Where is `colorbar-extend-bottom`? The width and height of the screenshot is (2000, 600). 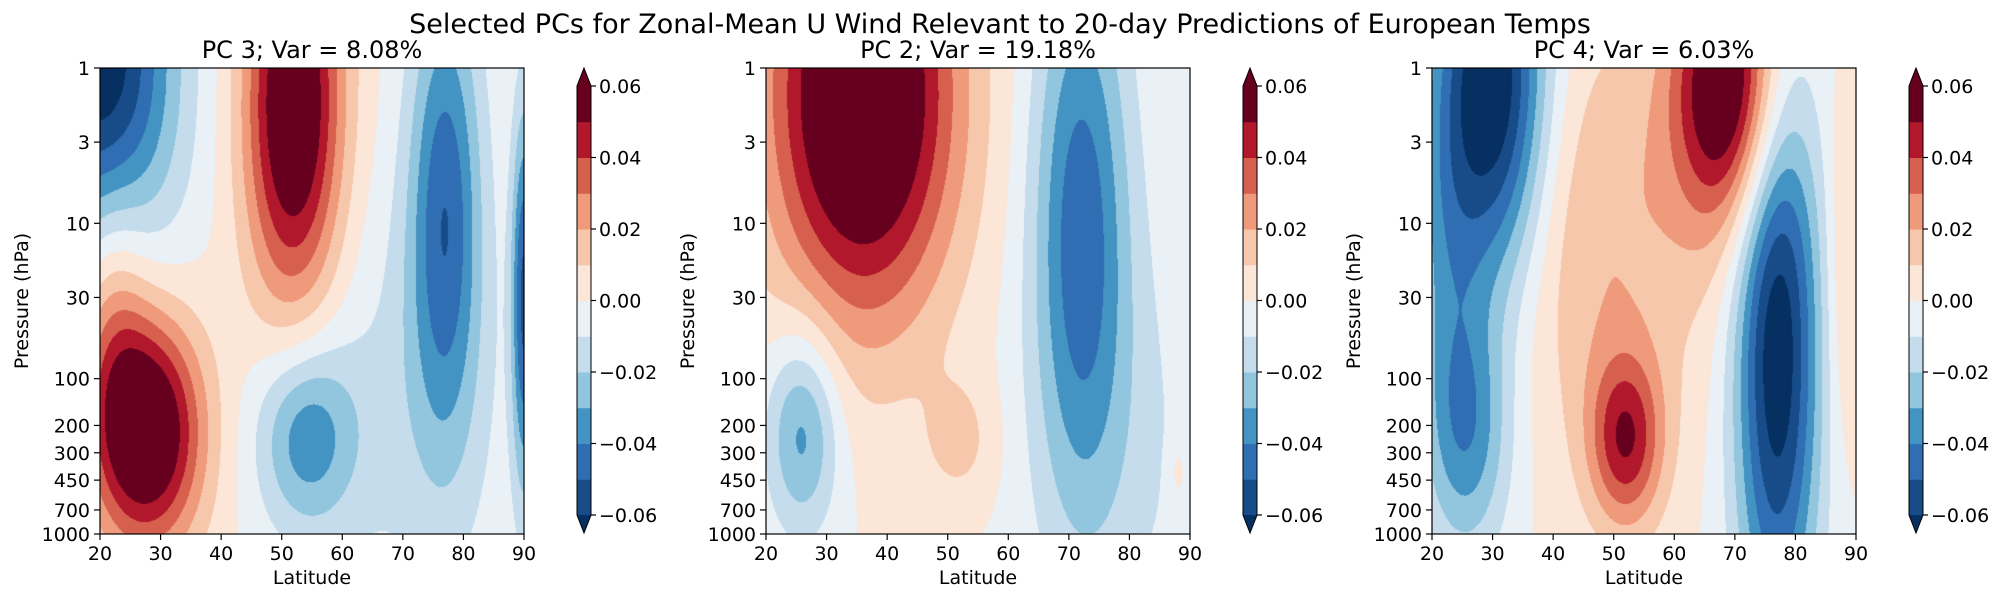
colorbar-extend-bottom is located at coordinates (1250, 524).